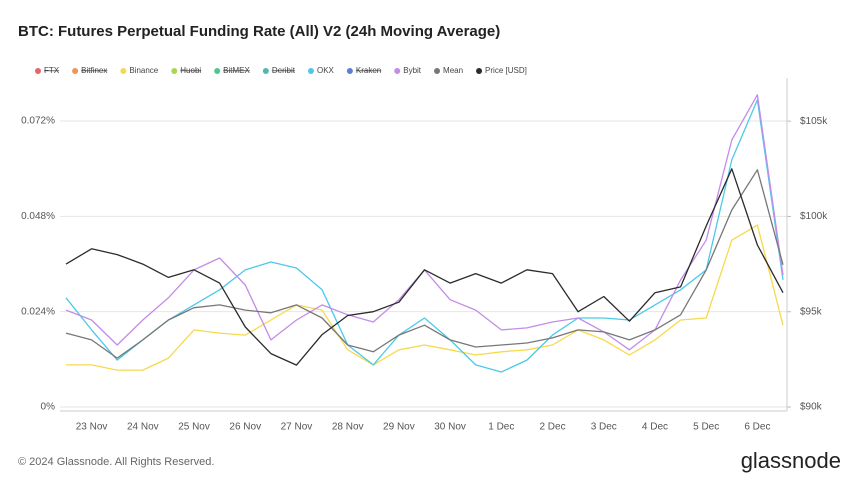 The width and height of the screenshot is (859, 483). What do you see at coordinates (552, 427) in the screenshot?
I see `x-tick-label: 2 Dec` at bounding box center [552, 427].